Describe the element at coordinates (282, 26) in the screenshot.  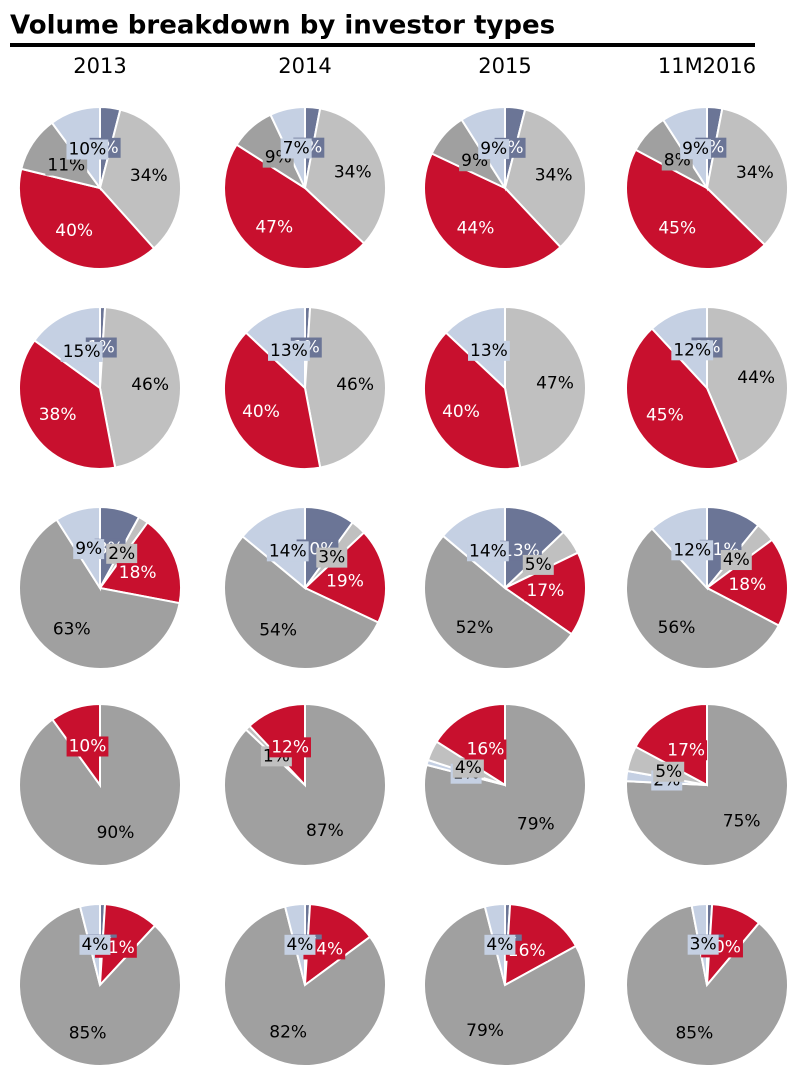
I see `page-title: Volume breakdown by investor types` at that location.